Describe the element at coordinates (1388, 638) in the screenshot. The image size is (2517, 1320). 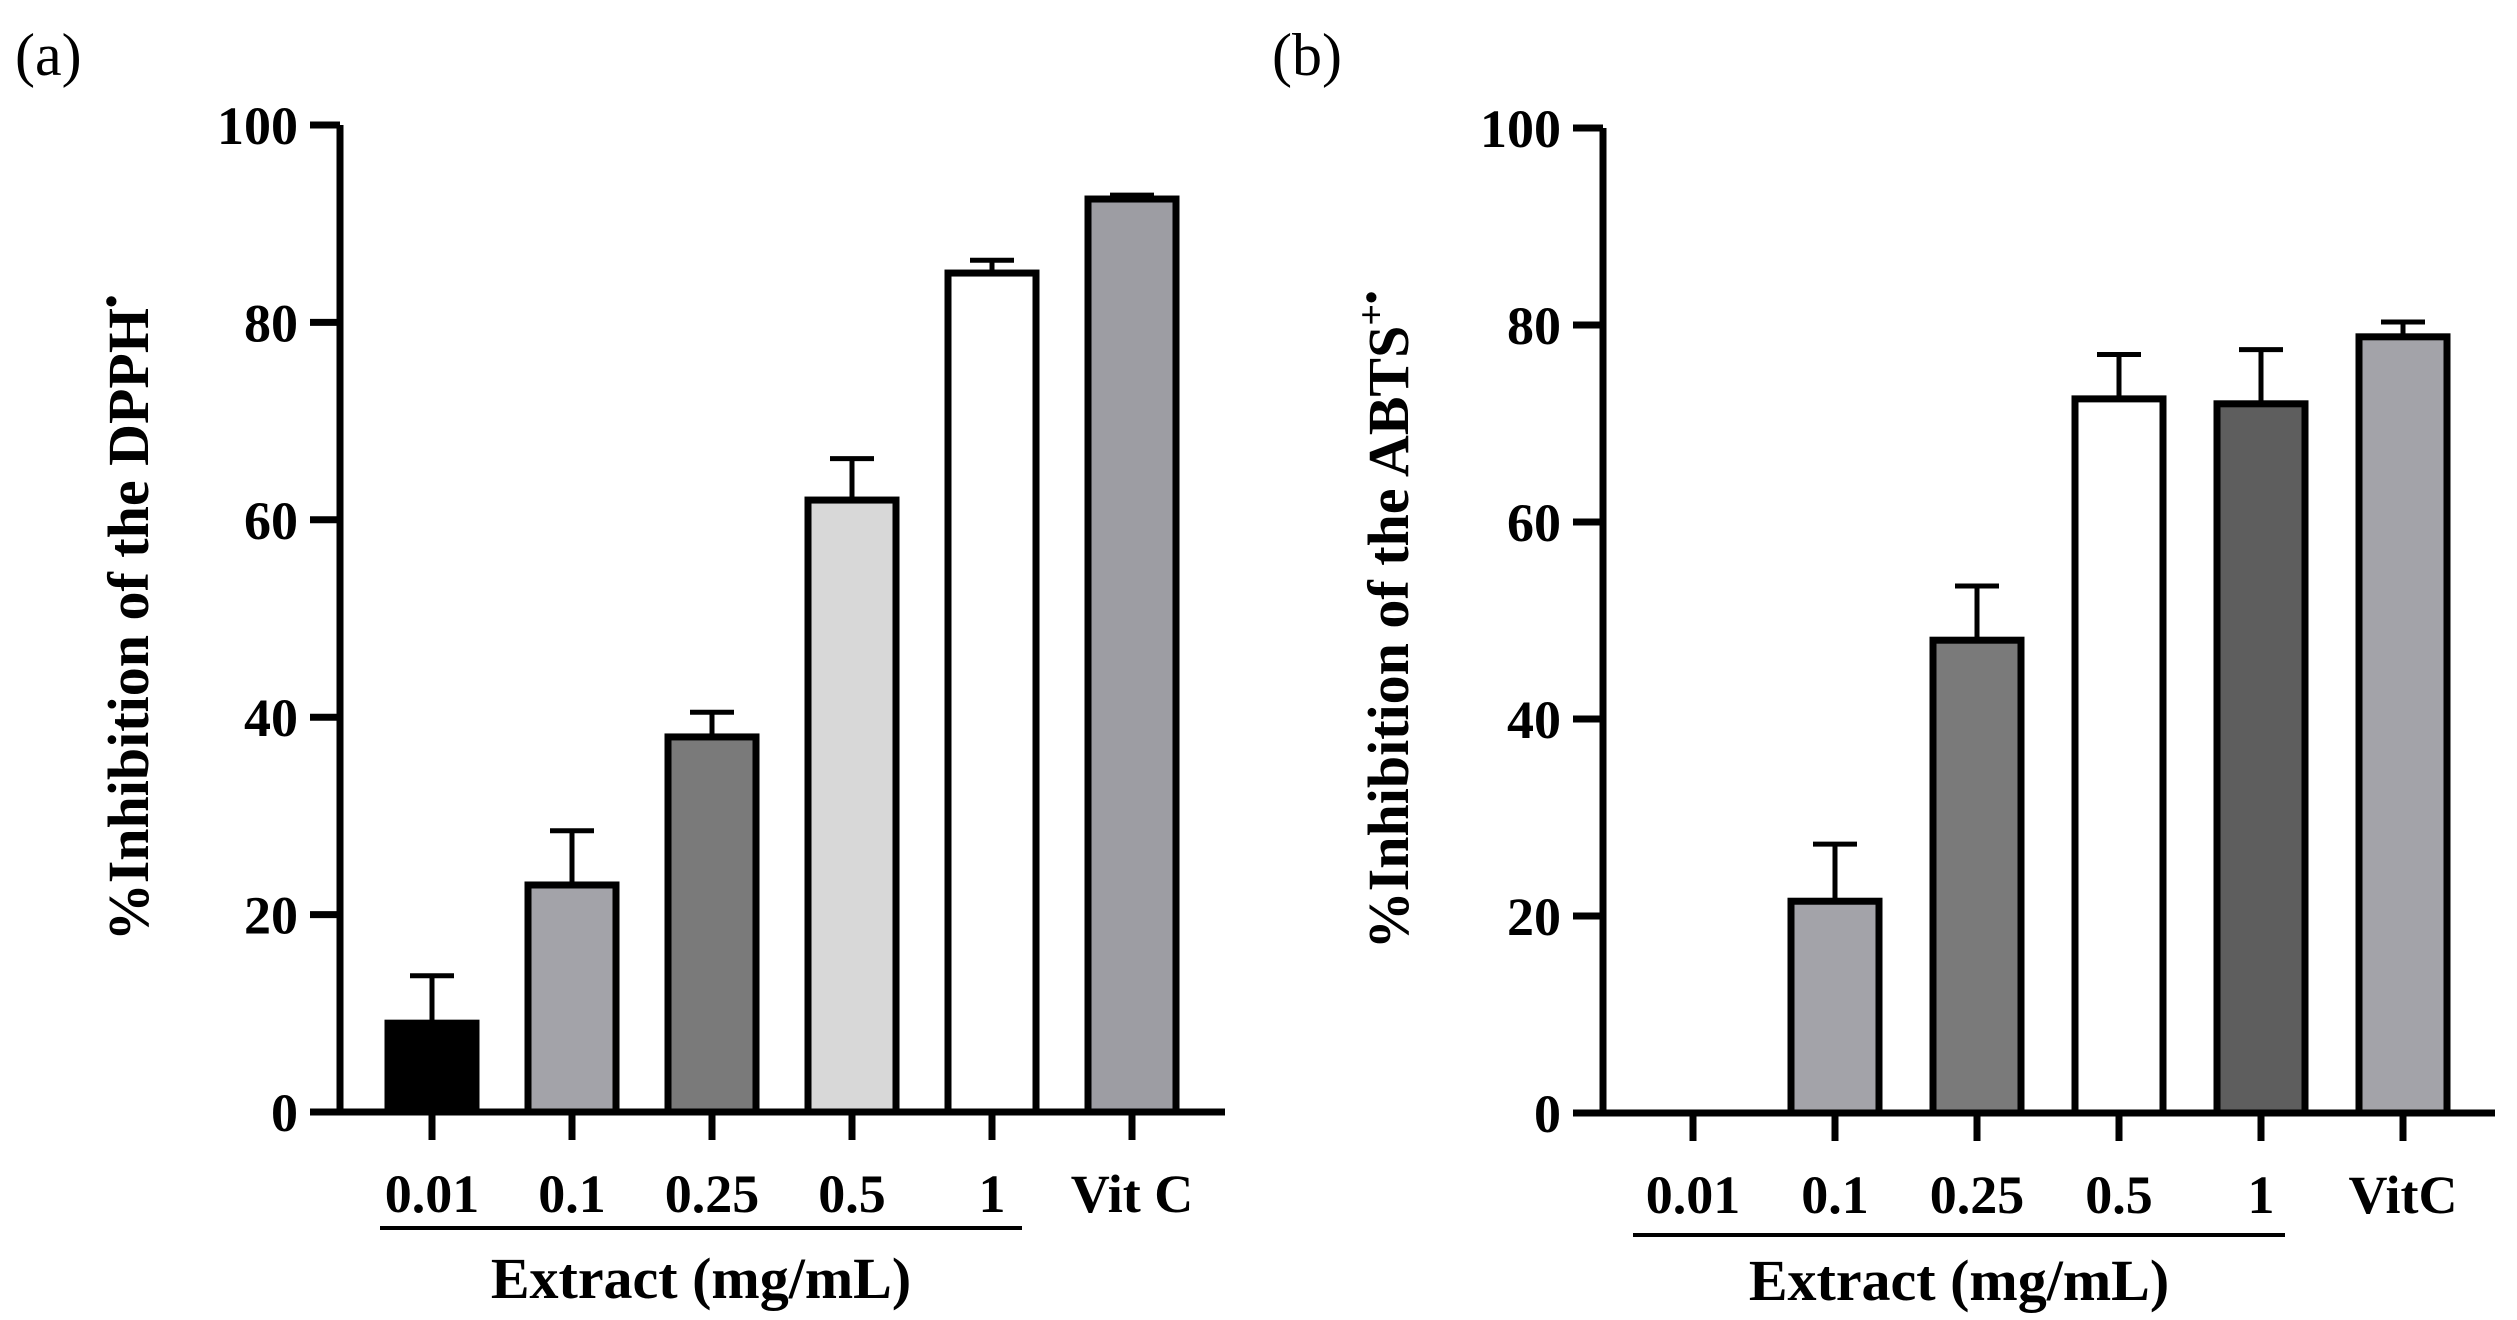
I see `y-axis-label-main: %Inhibition of the ABTS` at that location.